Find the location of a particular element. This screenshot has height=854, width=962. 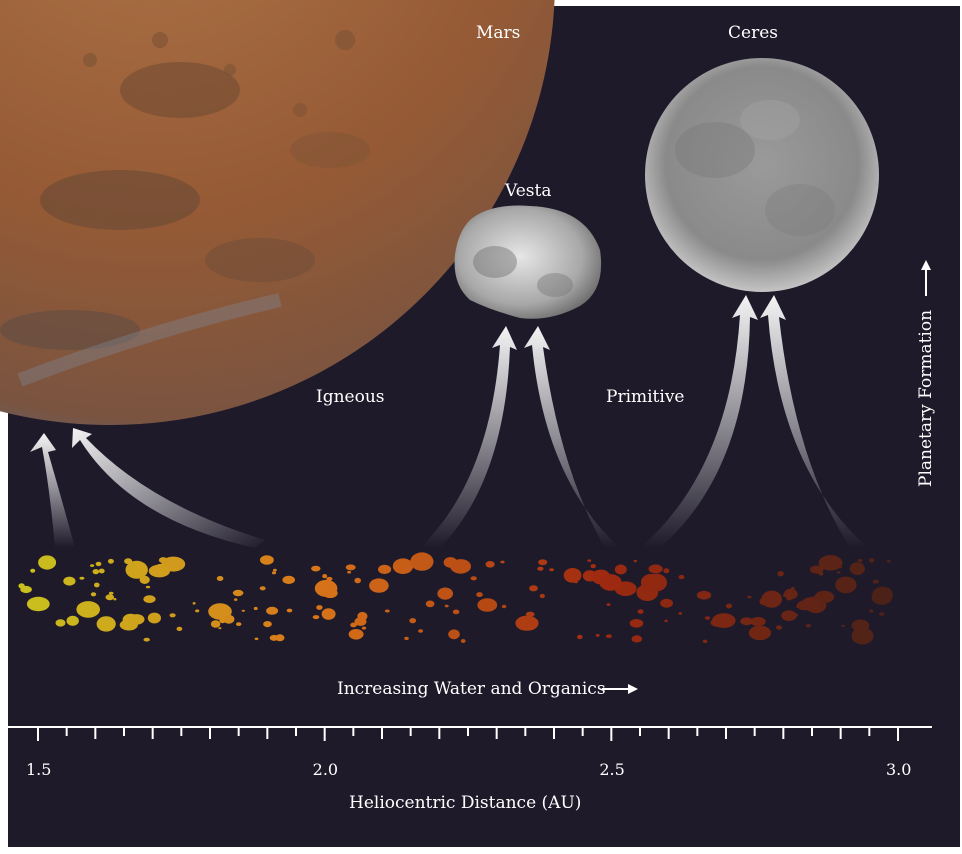

primitive-label: Primitive is located at coordinates (645, 397).